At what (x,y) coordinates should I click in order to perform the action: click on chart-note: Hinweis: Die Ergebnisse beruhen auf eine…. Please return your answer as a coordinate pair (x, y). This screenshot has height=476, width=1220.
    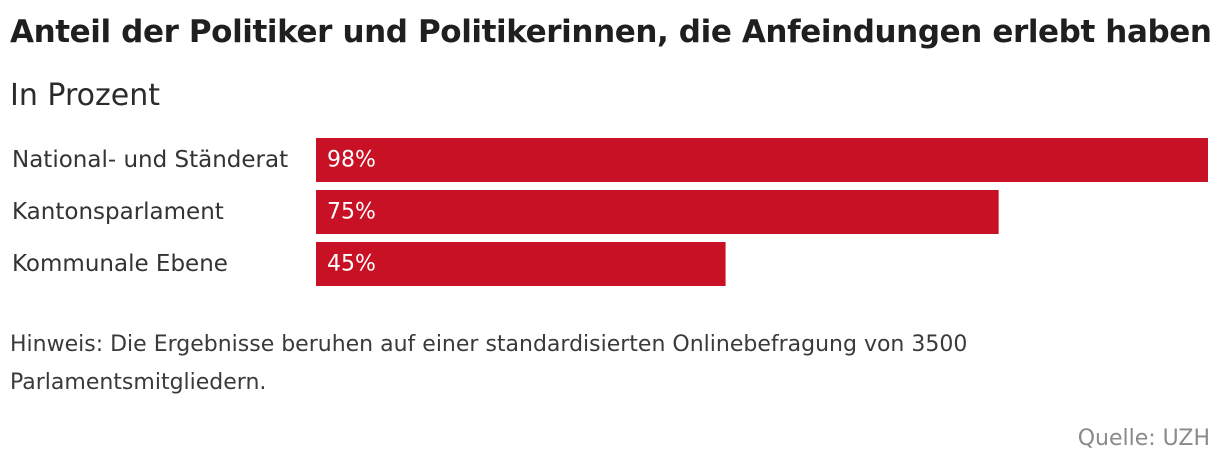
    Looking at the image, I should click on (489, 363).